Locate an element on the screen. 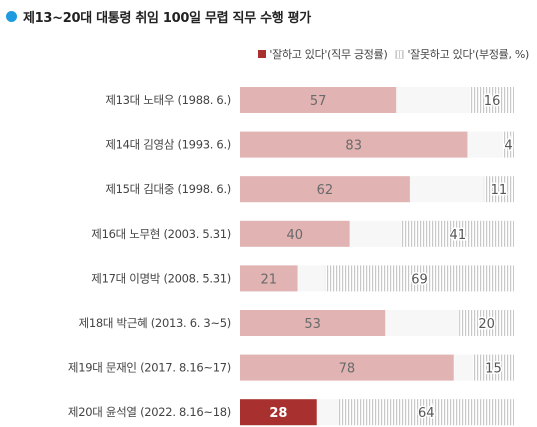  category-label: 제15대 김대중 (1998. 6.) is located at coordinates (168, 189).